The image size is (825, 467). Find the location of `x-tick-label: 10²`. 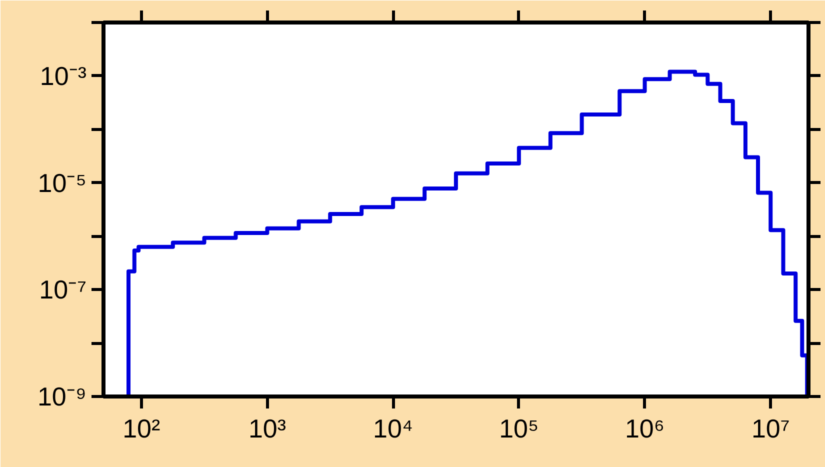

x-tick-label: 10² is located at coordinates (141, 429).